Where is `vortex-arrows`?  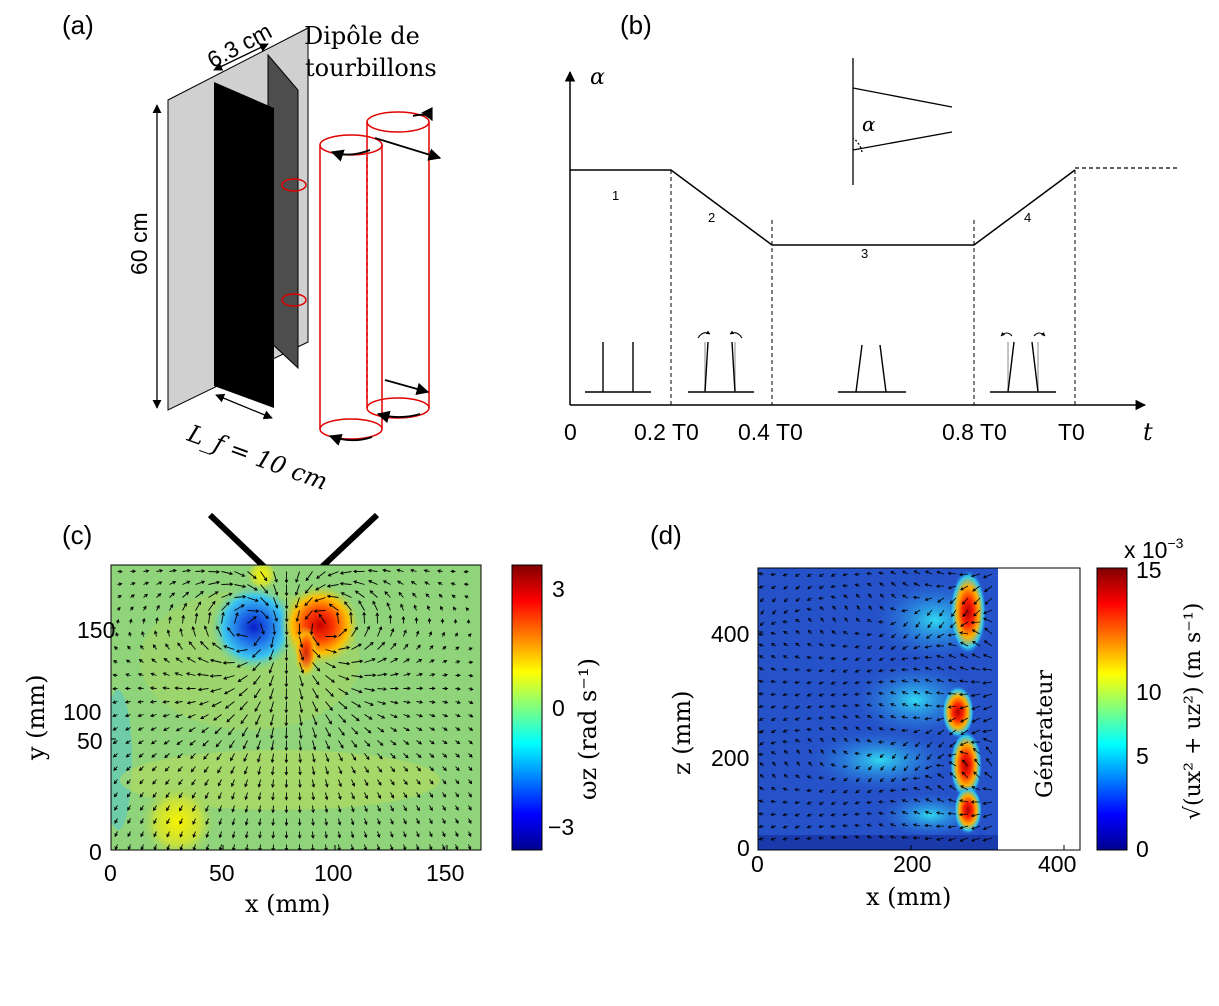 vortex-arrows is located at coordinates (385, 276).